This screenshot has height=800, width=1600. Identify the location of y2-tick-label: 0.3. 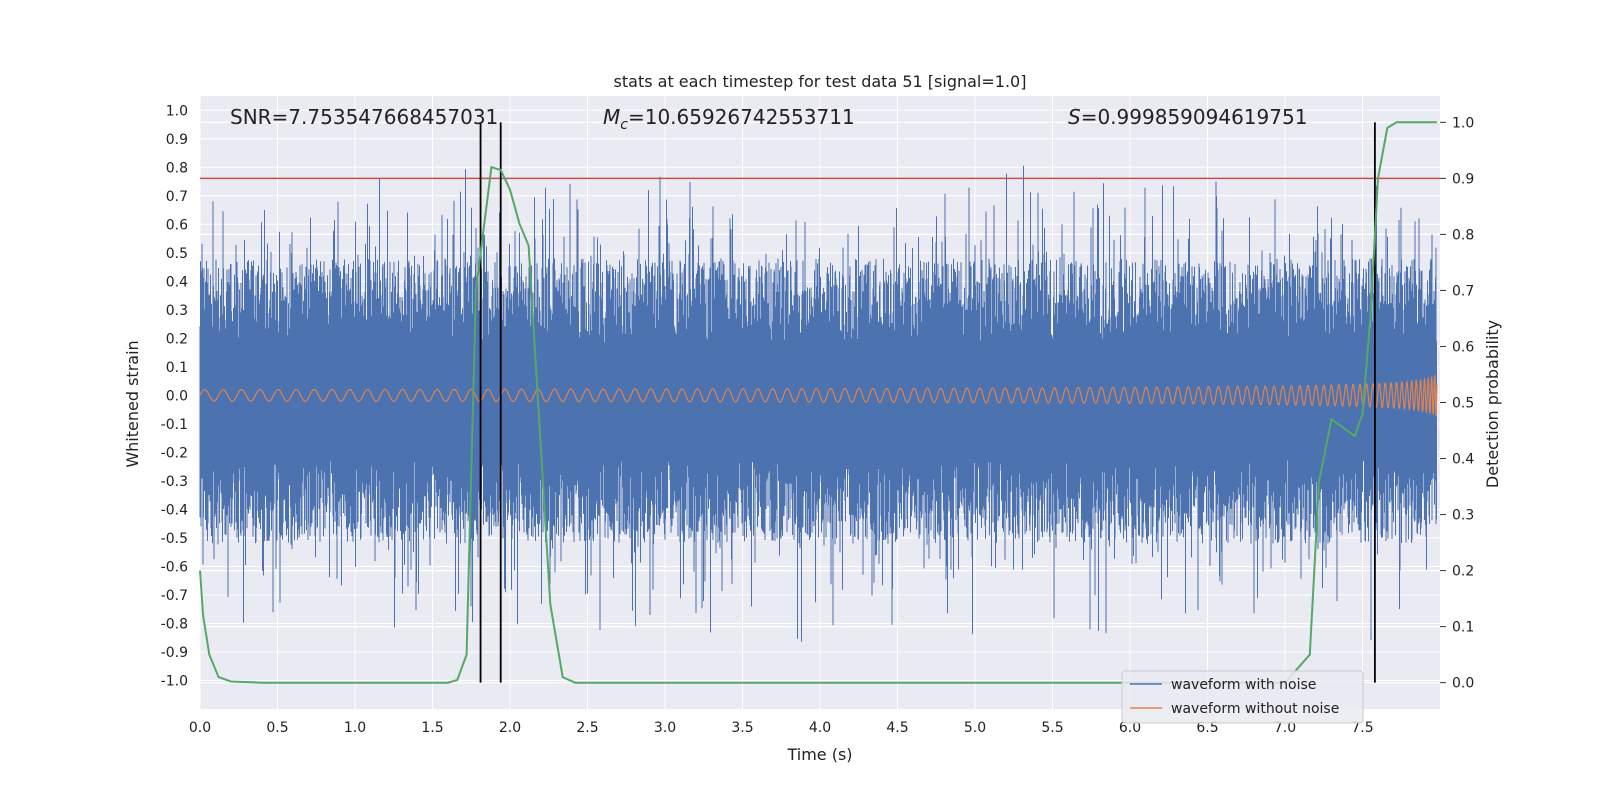
(1463, 516).